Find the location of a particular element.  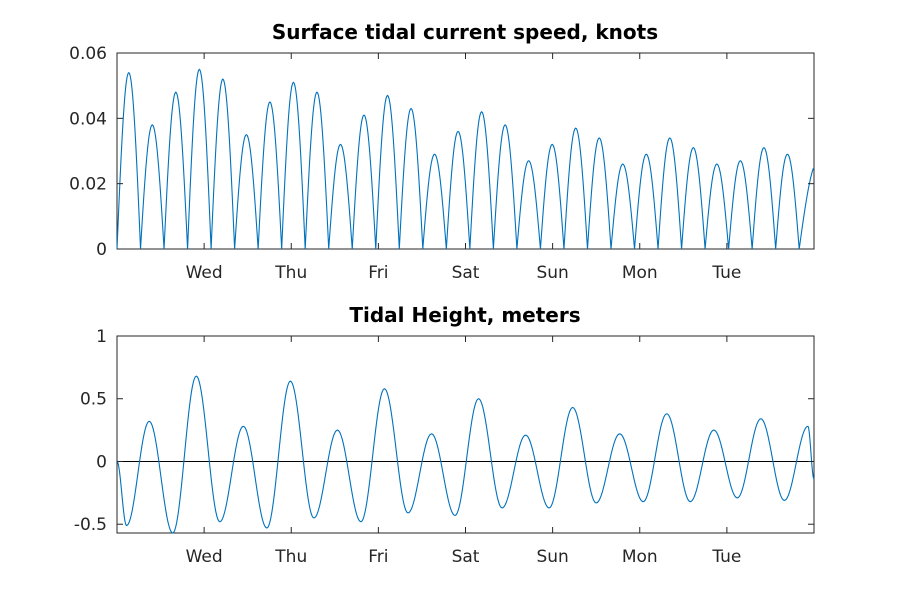

current-speed-x-tick-label: Sun is located at coordinates (552, 273).